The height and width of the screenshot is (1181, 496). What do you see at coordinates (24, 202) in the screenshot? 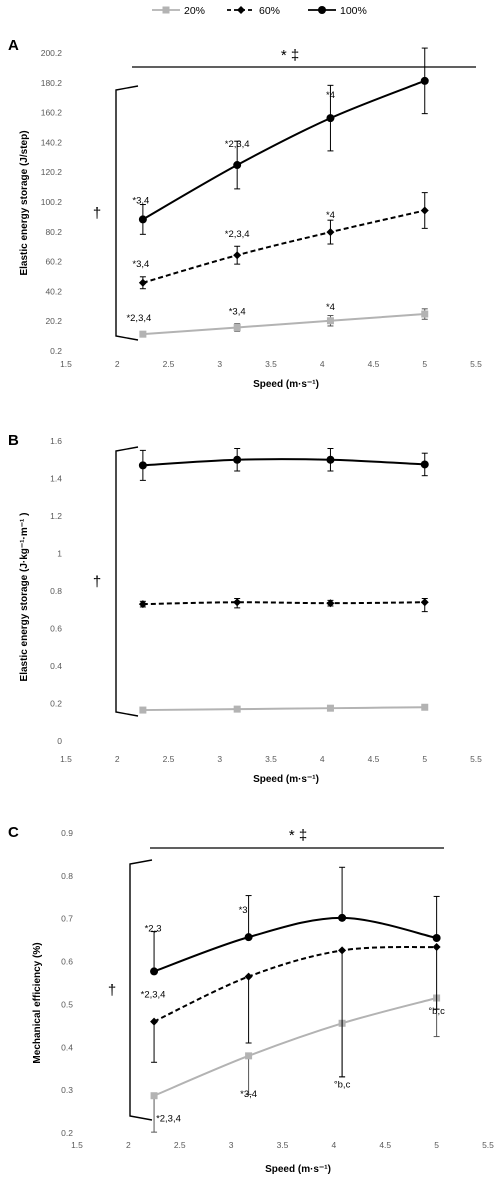
I see `y-axis-label: Elastic energy storage (J/step)` at bounding box center [24, 202].